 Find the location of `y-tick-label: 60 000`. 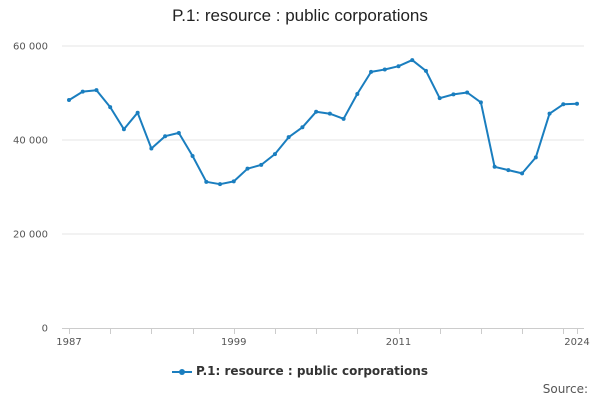

y-tick-label: 60 000 is located at coordinates (30, 47).